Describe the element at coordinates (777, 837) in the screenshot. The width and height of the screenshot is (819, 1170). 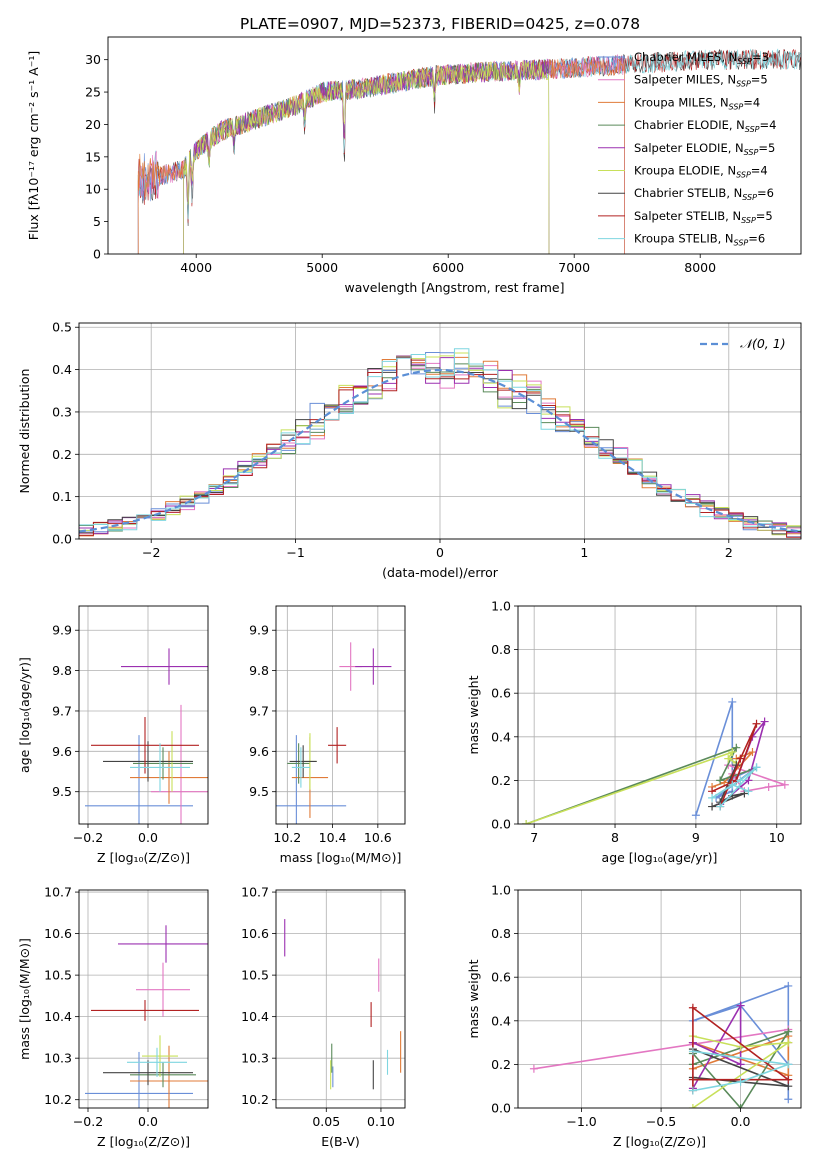
I see `x-tick-label: 10` at that location.